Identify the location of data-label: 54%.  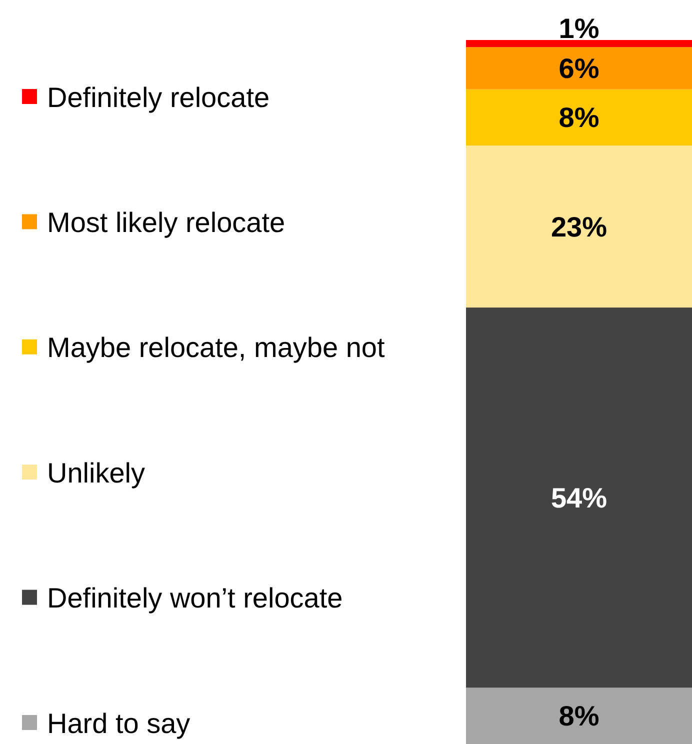
(579, 498).